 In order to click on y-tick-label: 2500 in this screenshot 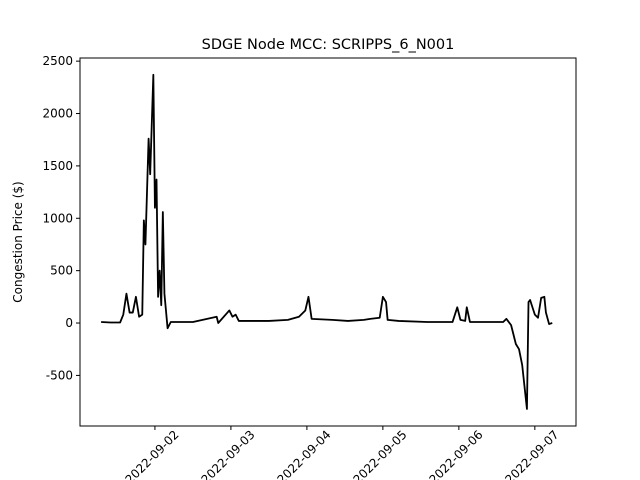, I will do `click(57, 61)`.